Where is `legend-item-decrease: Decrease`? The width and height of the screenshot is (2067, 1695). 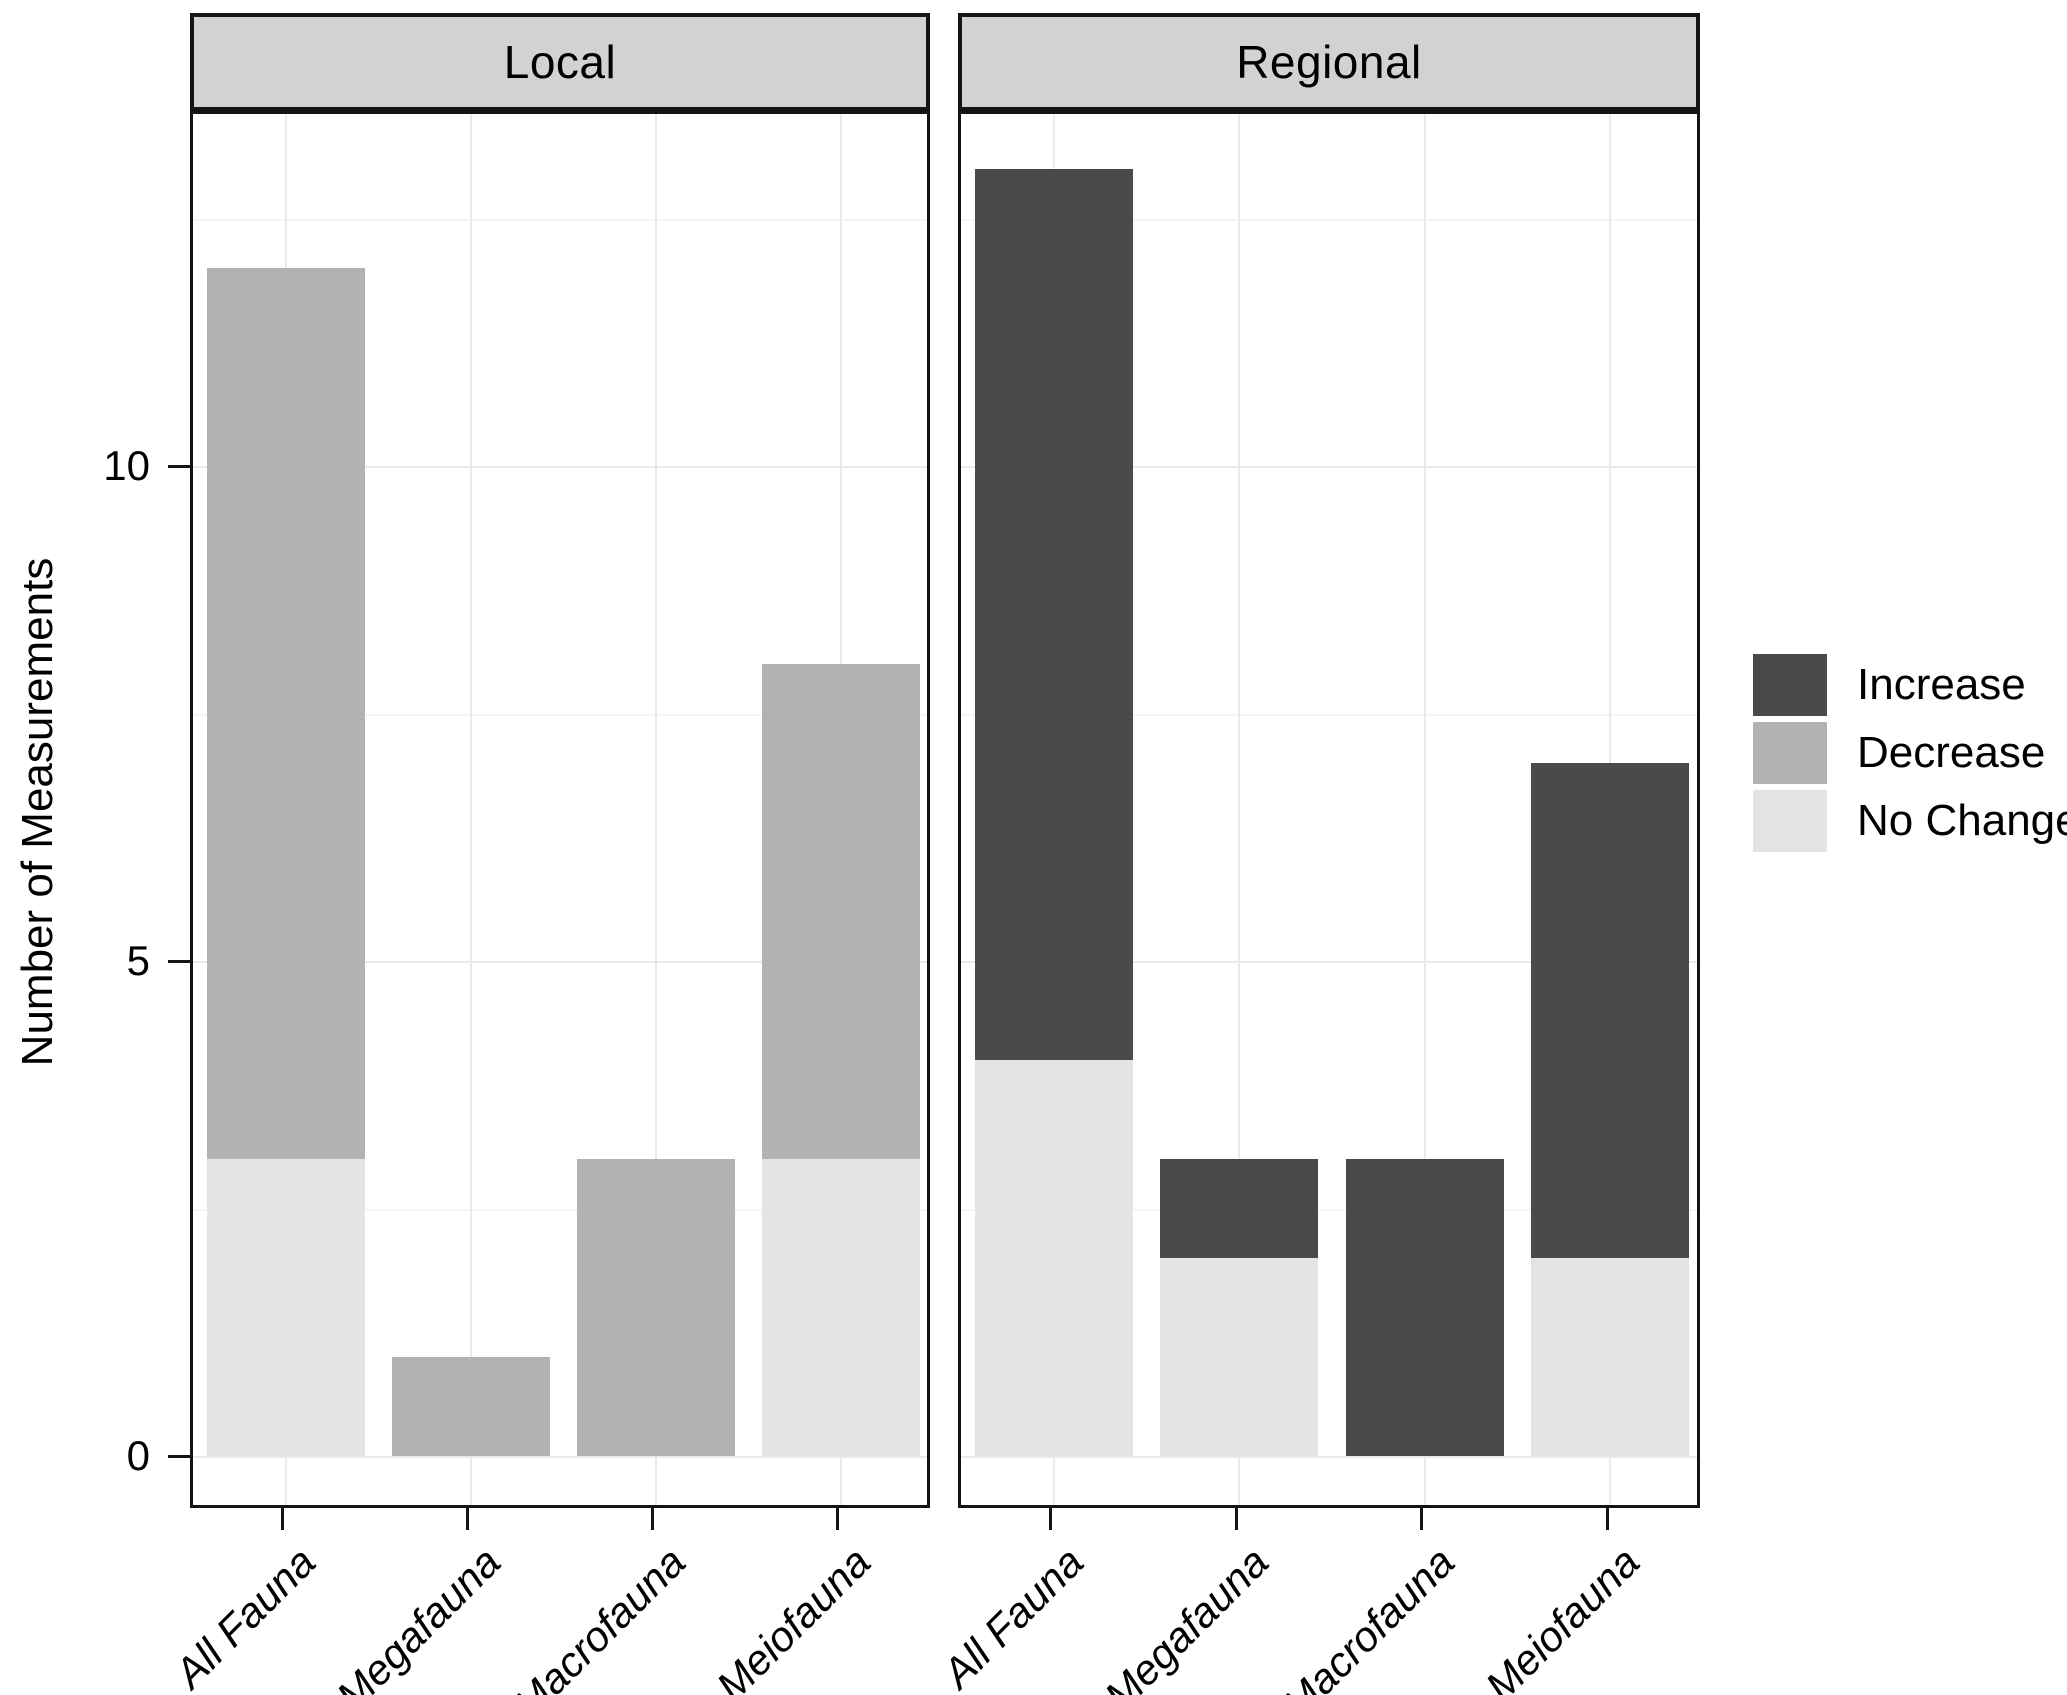 legend-item-decrease: Decrease is located at coordinates (1910, 753).